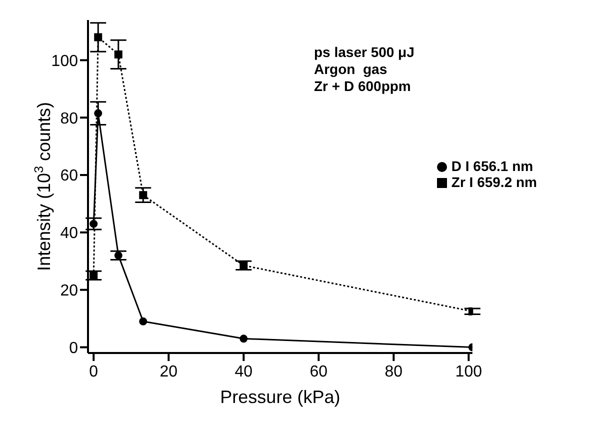  I want to click on legend-label: Zr I 659.2 nm, so click(494, 182).